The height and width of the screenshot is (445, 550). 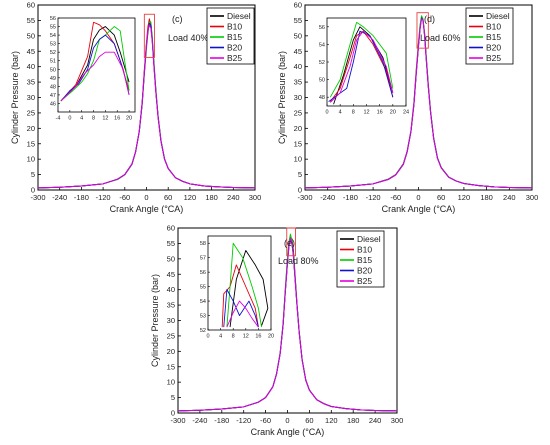 I want to click on inset-x-tick-label: 20, so click(x=393, y=113).